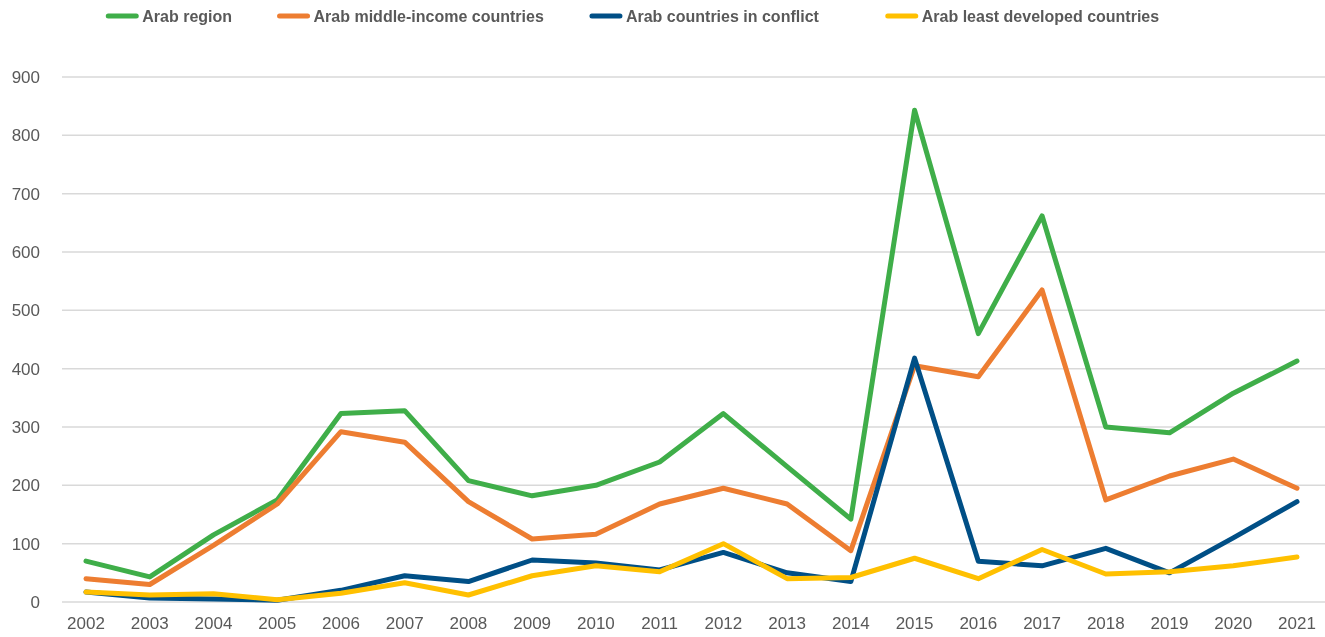  Describe the element at coordinates (1297, 623) in the screenshot. I see `x-tick-label: 2021` at that location.